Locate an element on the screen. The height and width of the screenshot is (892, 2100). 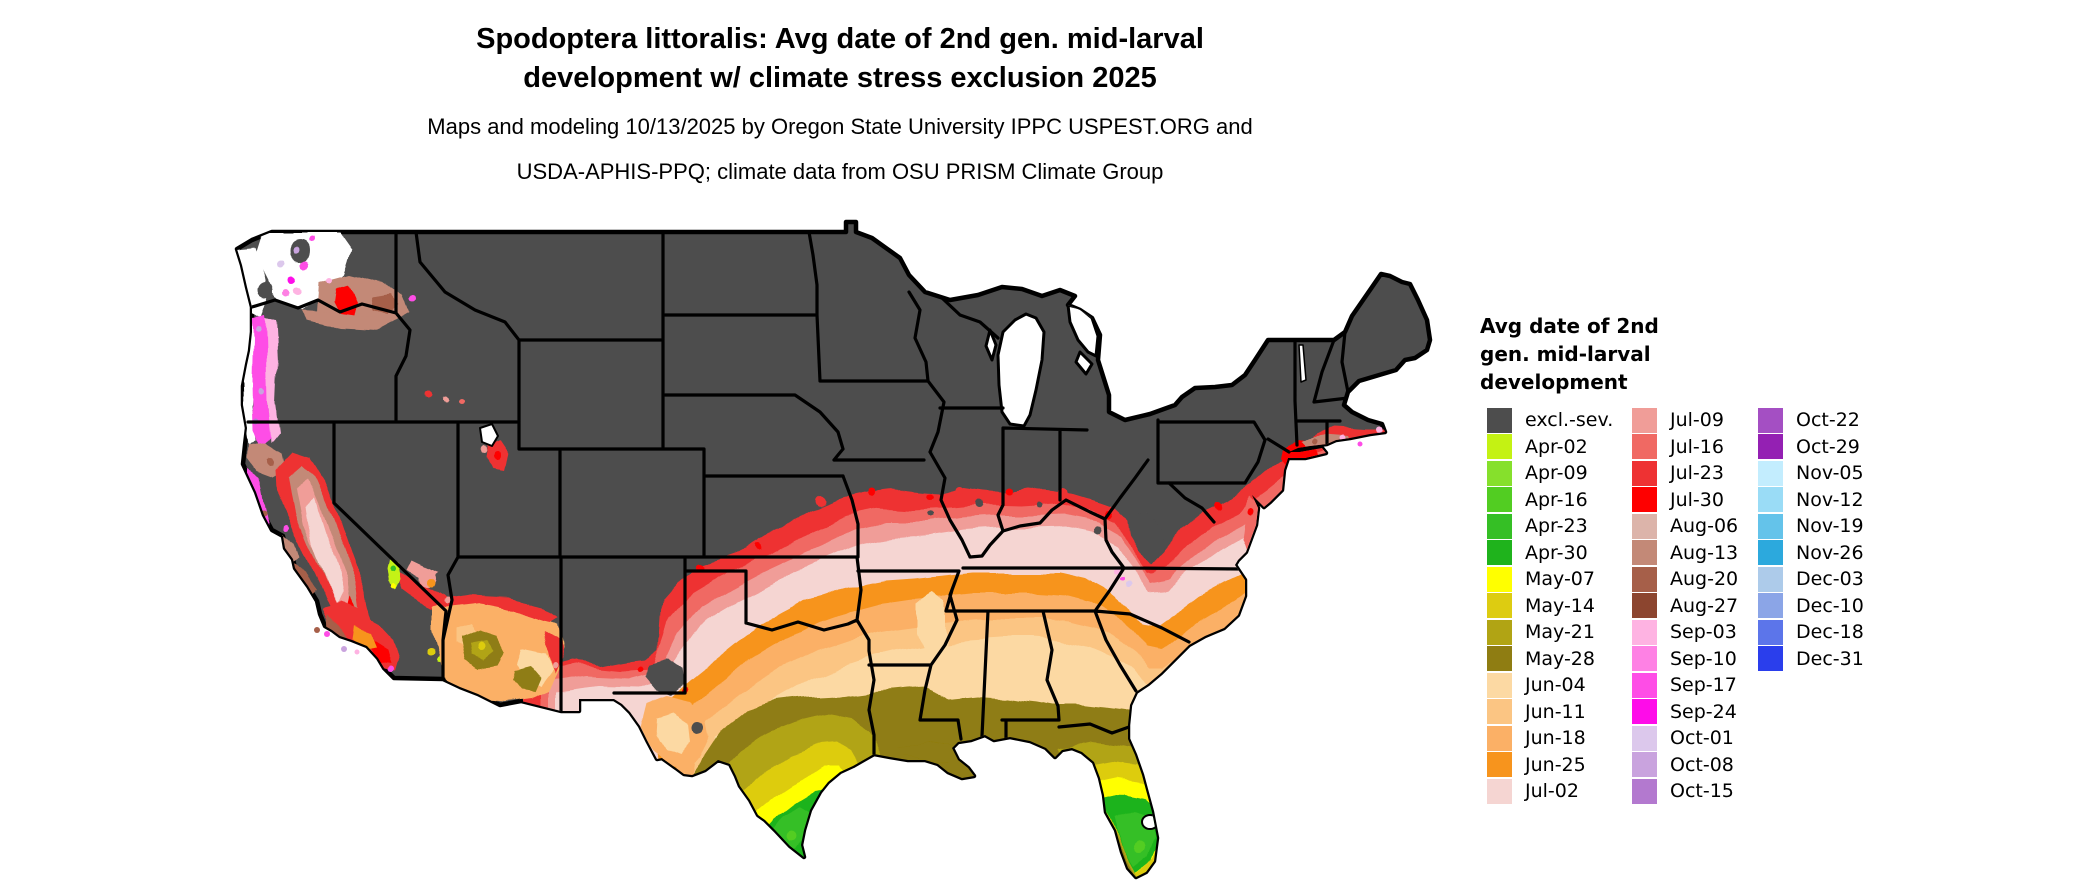
socal-red-core is located at coordinates (379, 652).